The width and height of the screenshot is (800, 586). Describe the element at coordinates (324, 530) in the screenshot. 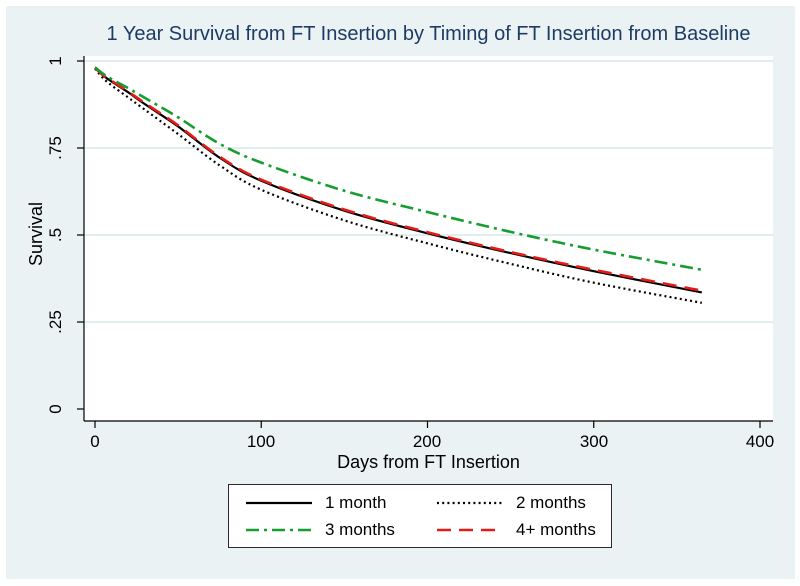

I see `legend-item-3-months: 3 months` at that location.